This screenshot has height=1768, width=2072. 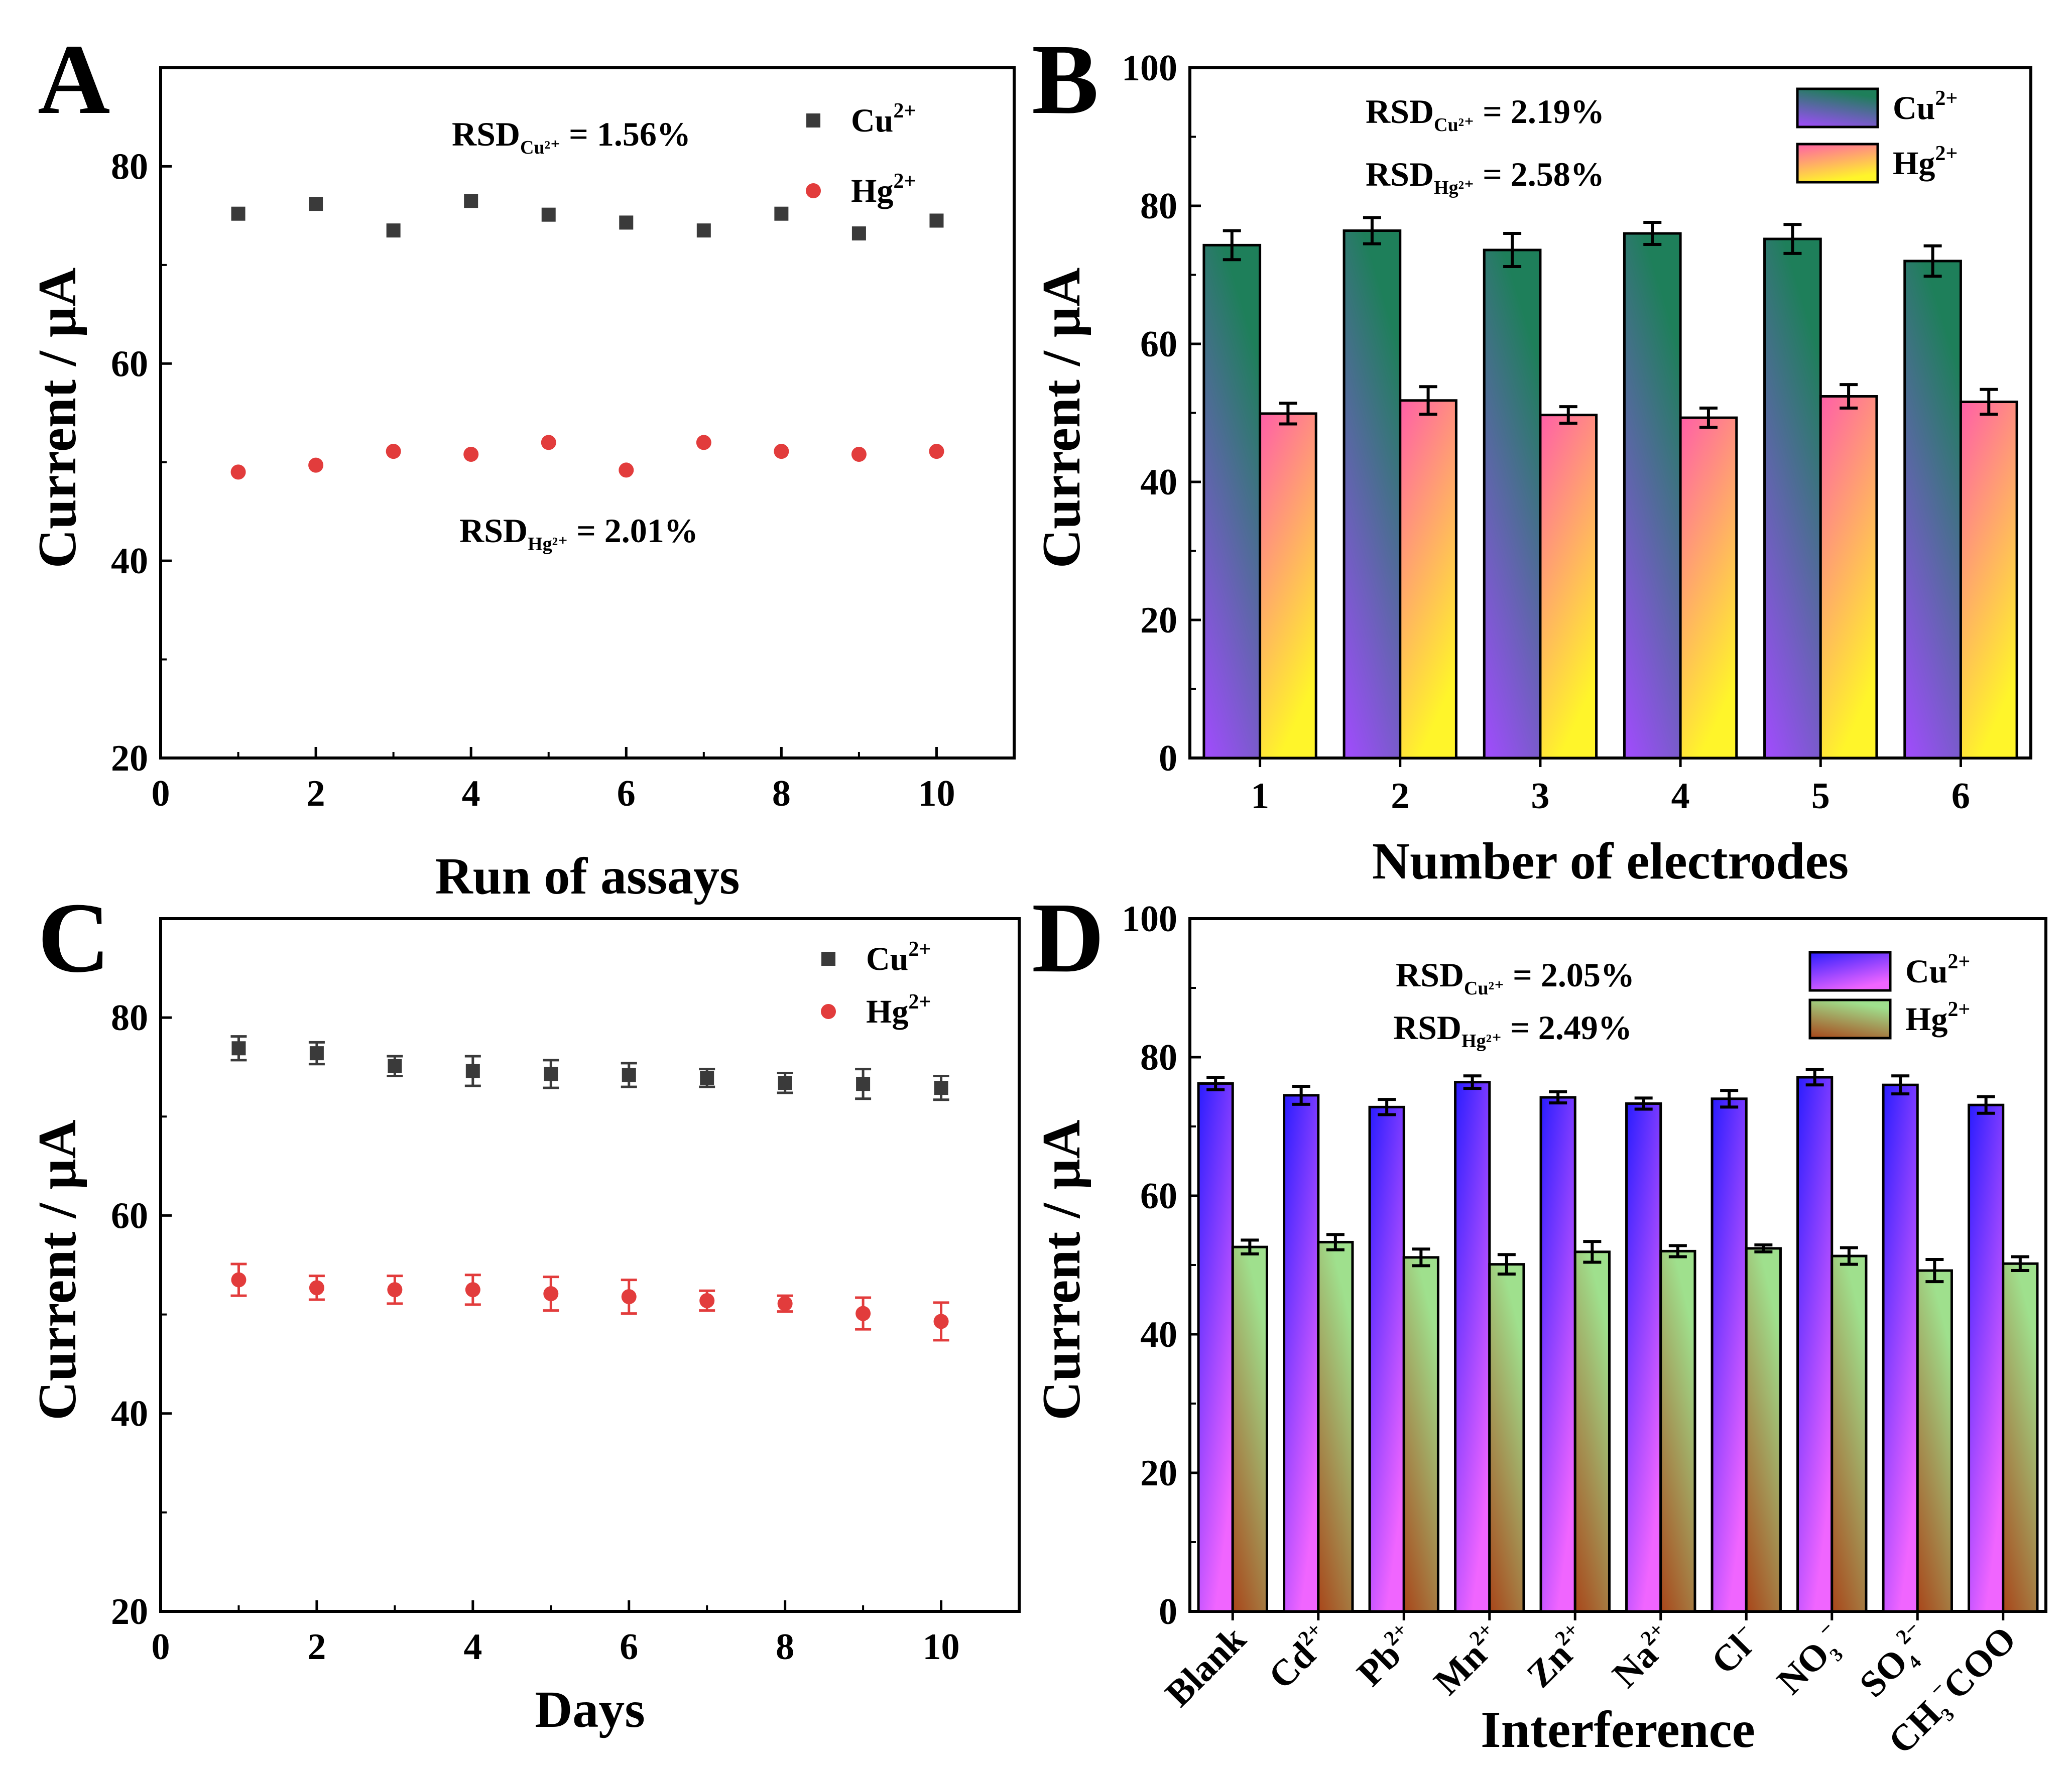 I want to click on legend-square-marker, so click(x=828, y=959).